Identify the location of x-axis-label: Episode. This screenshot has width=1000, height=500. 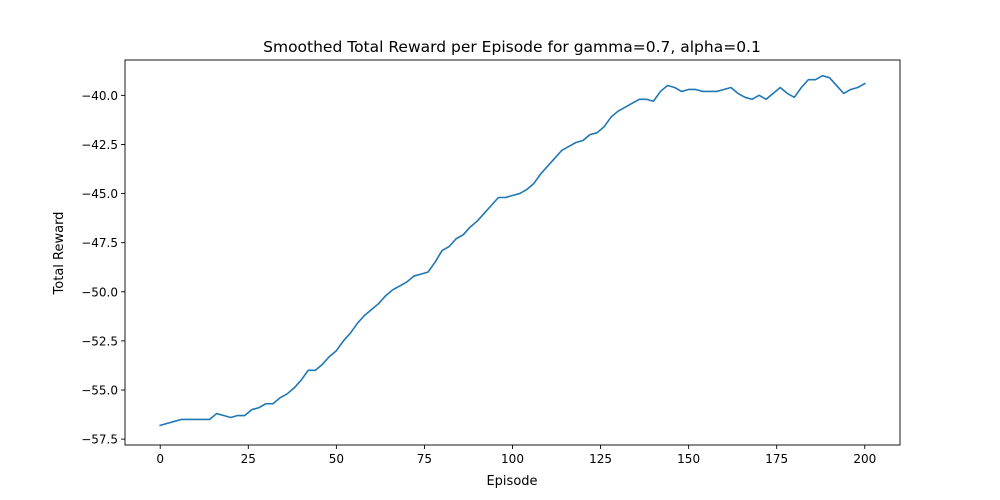
(511, 481).